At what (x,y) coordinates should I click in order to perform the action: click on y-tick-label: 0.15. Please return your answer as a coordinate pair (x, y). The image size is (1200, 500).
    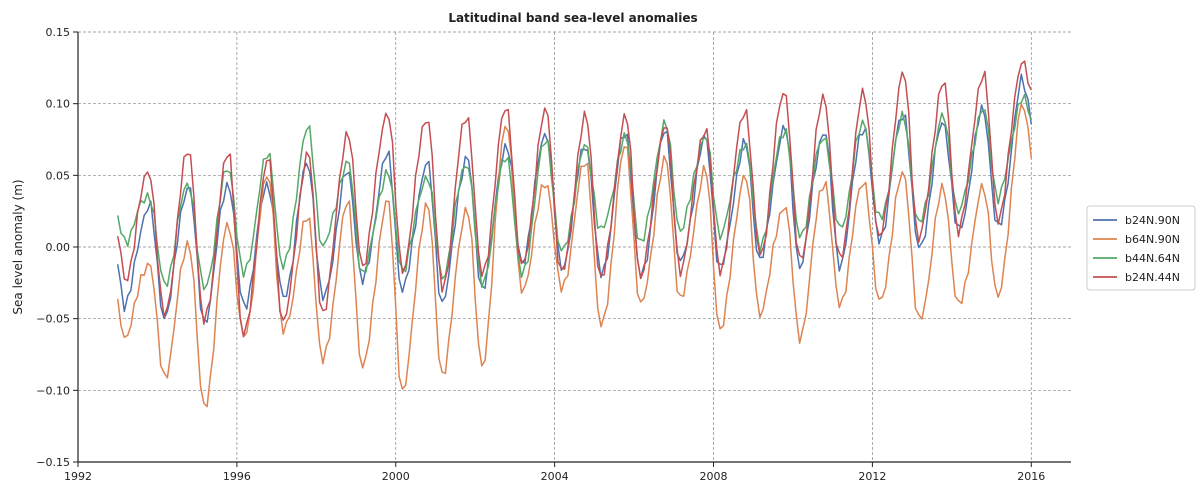
    Looking at the image, I should click on (58, 32).